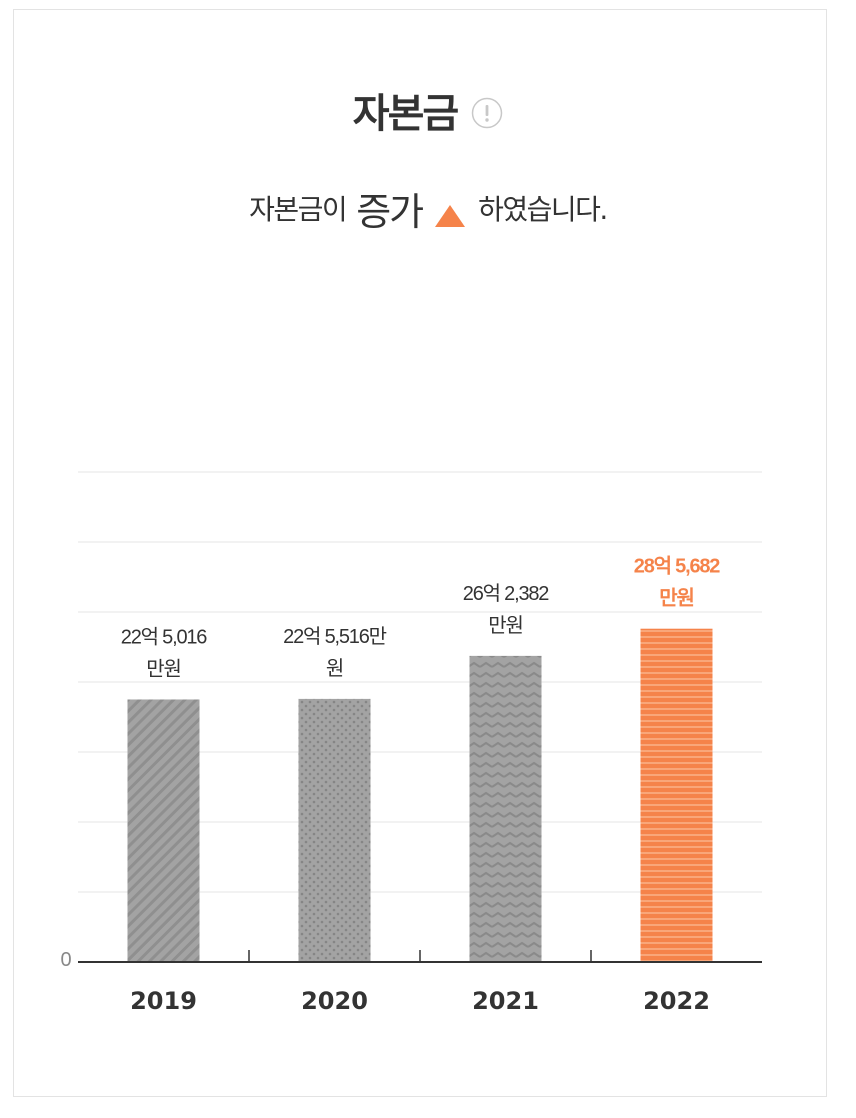  What do you see at coordinates (487, 113) in the screenshot?
I see `info-icon` at bounding box center [487, 113].